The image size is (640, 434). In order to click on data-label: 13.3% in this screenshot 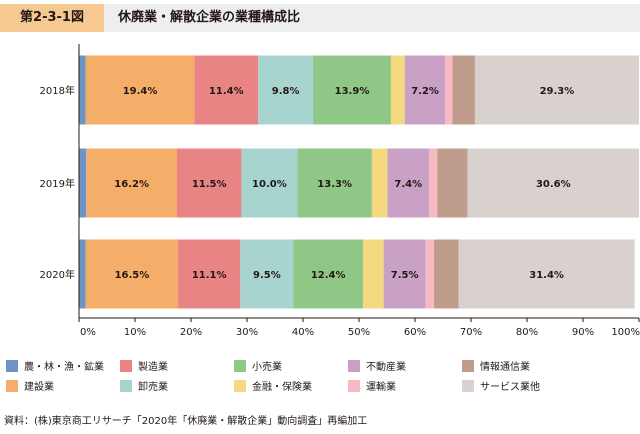, I will do `click(334, 184)`.